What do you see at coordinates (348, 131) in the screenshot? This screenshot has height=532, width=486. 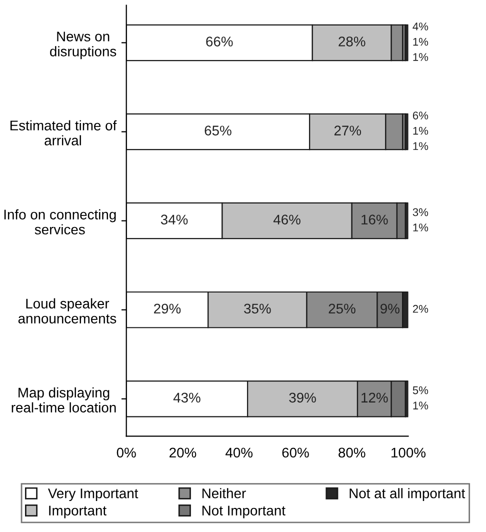 I see `data-label: 27%` at bounding box center [348, 131].